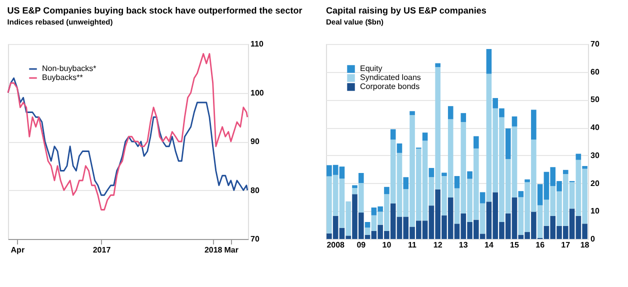  I want to click on chart-title: Capital raising by US E&P companies, so click(406, 11).